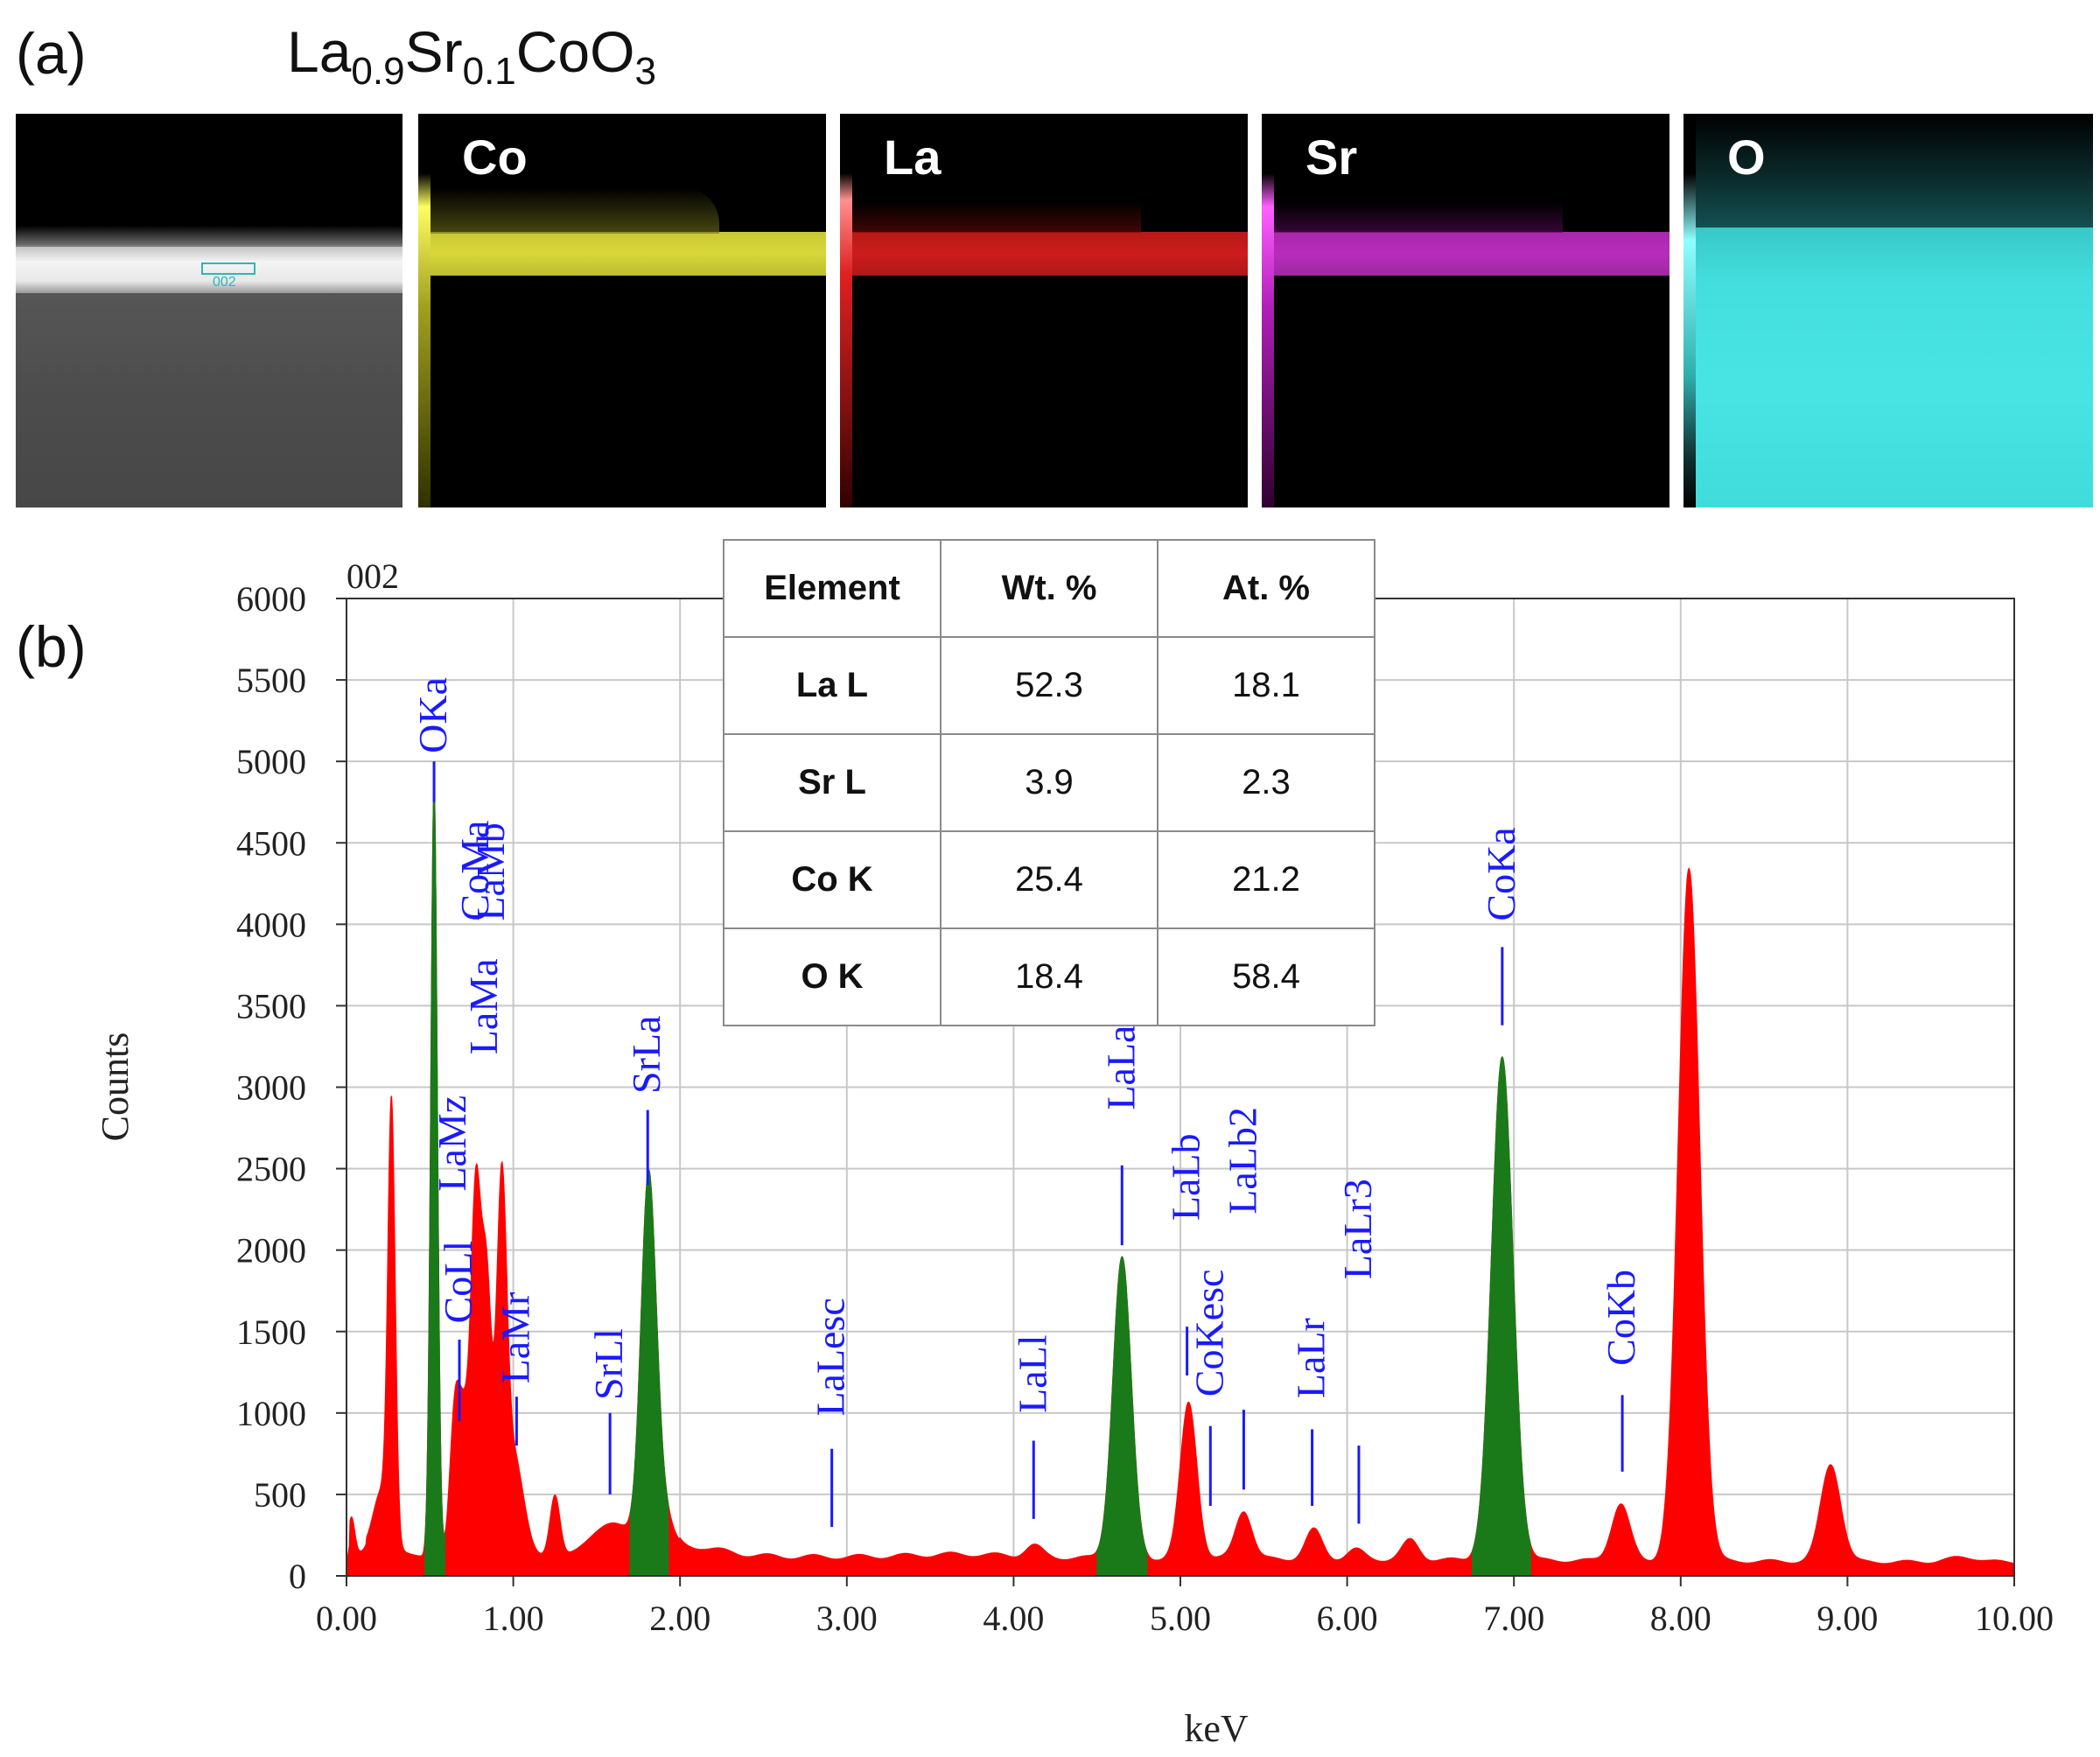 This screenshot has width=2100, height=1757. Describe the element at coordinates (271, 924) in the screenshot. I see `y-tick-label: 4000` at that location.